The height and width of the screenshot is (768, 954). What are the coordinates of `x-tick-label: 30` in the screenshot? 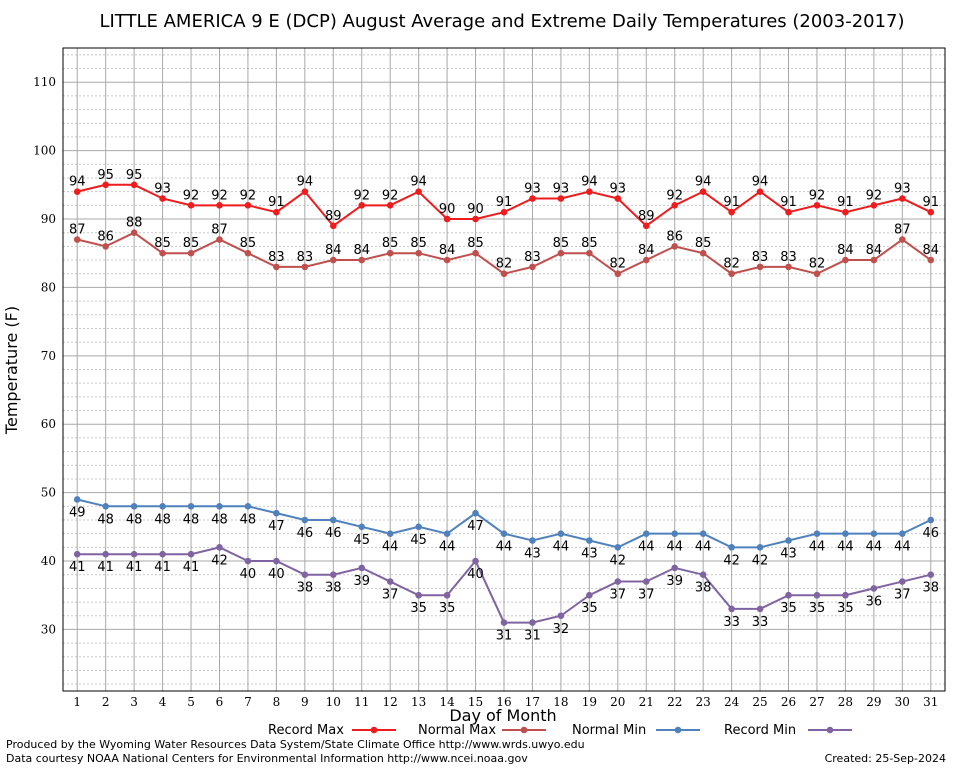 It's located at (902, 702).